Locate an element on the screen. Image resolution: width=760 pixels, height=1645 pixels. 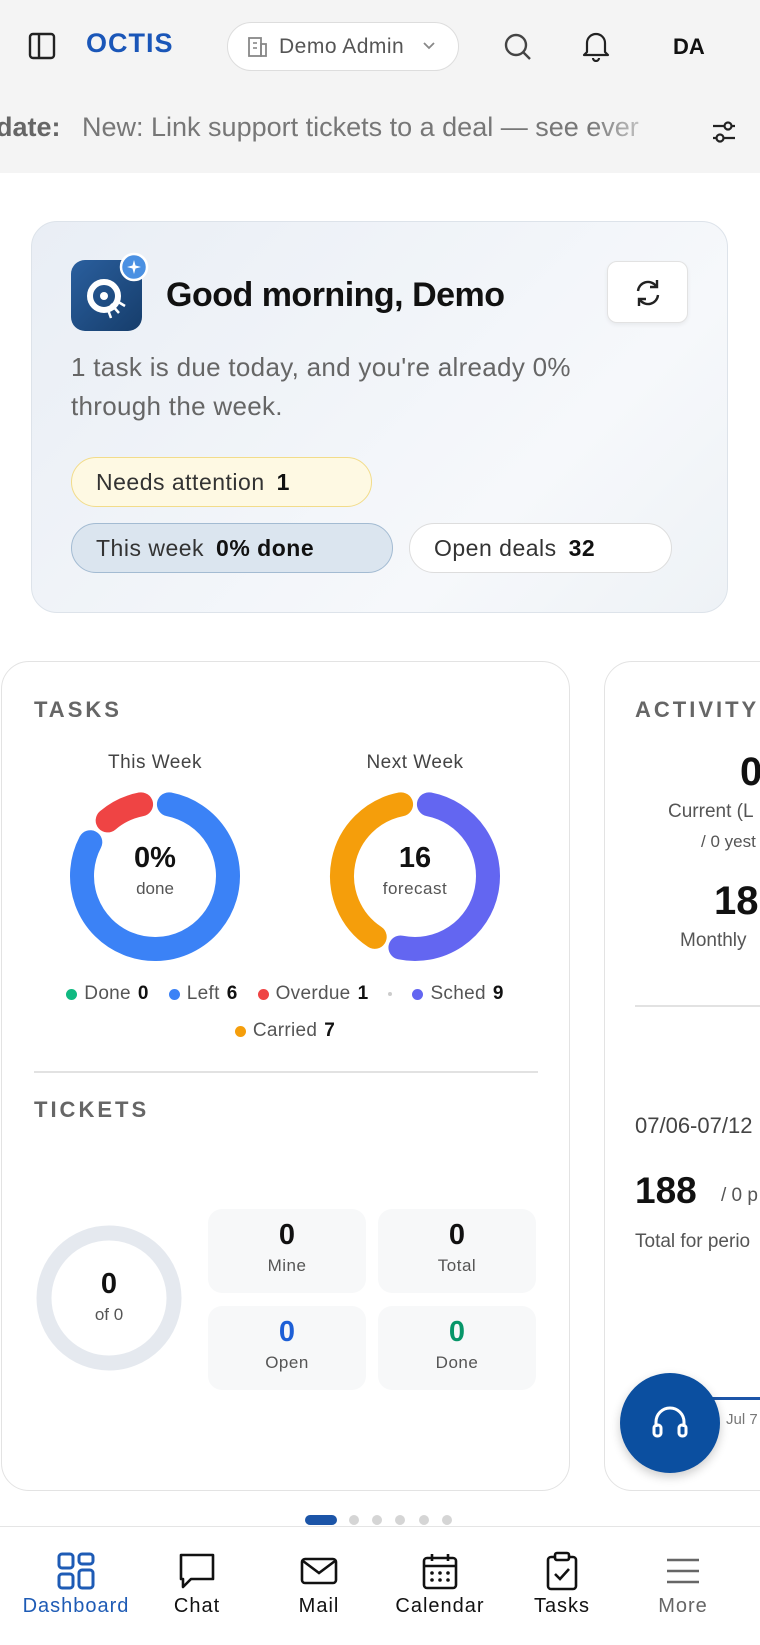
pill-label: This week is located at coordinates (150, 547).